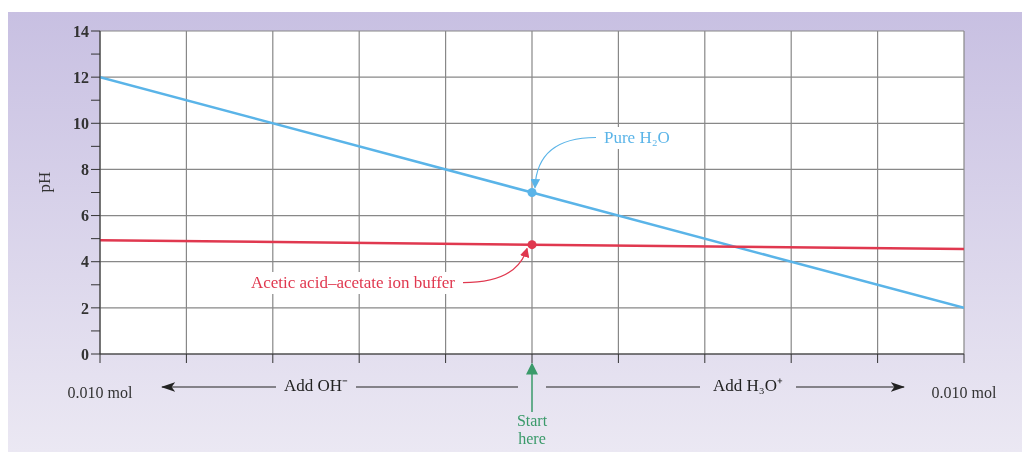  Describe the element at coordinates (45, 182) in the screenshot. I see `y-axis-title: pH` at that location.